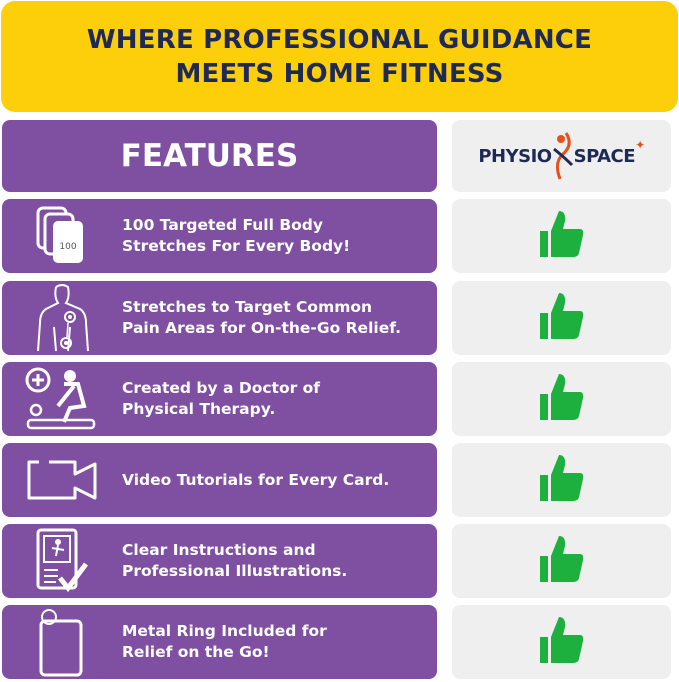 Image resolution: width=679 pixels, height=682 pixels. I want to click on brand-header: PHYSIO SPACE ✦, so click(561, 156).